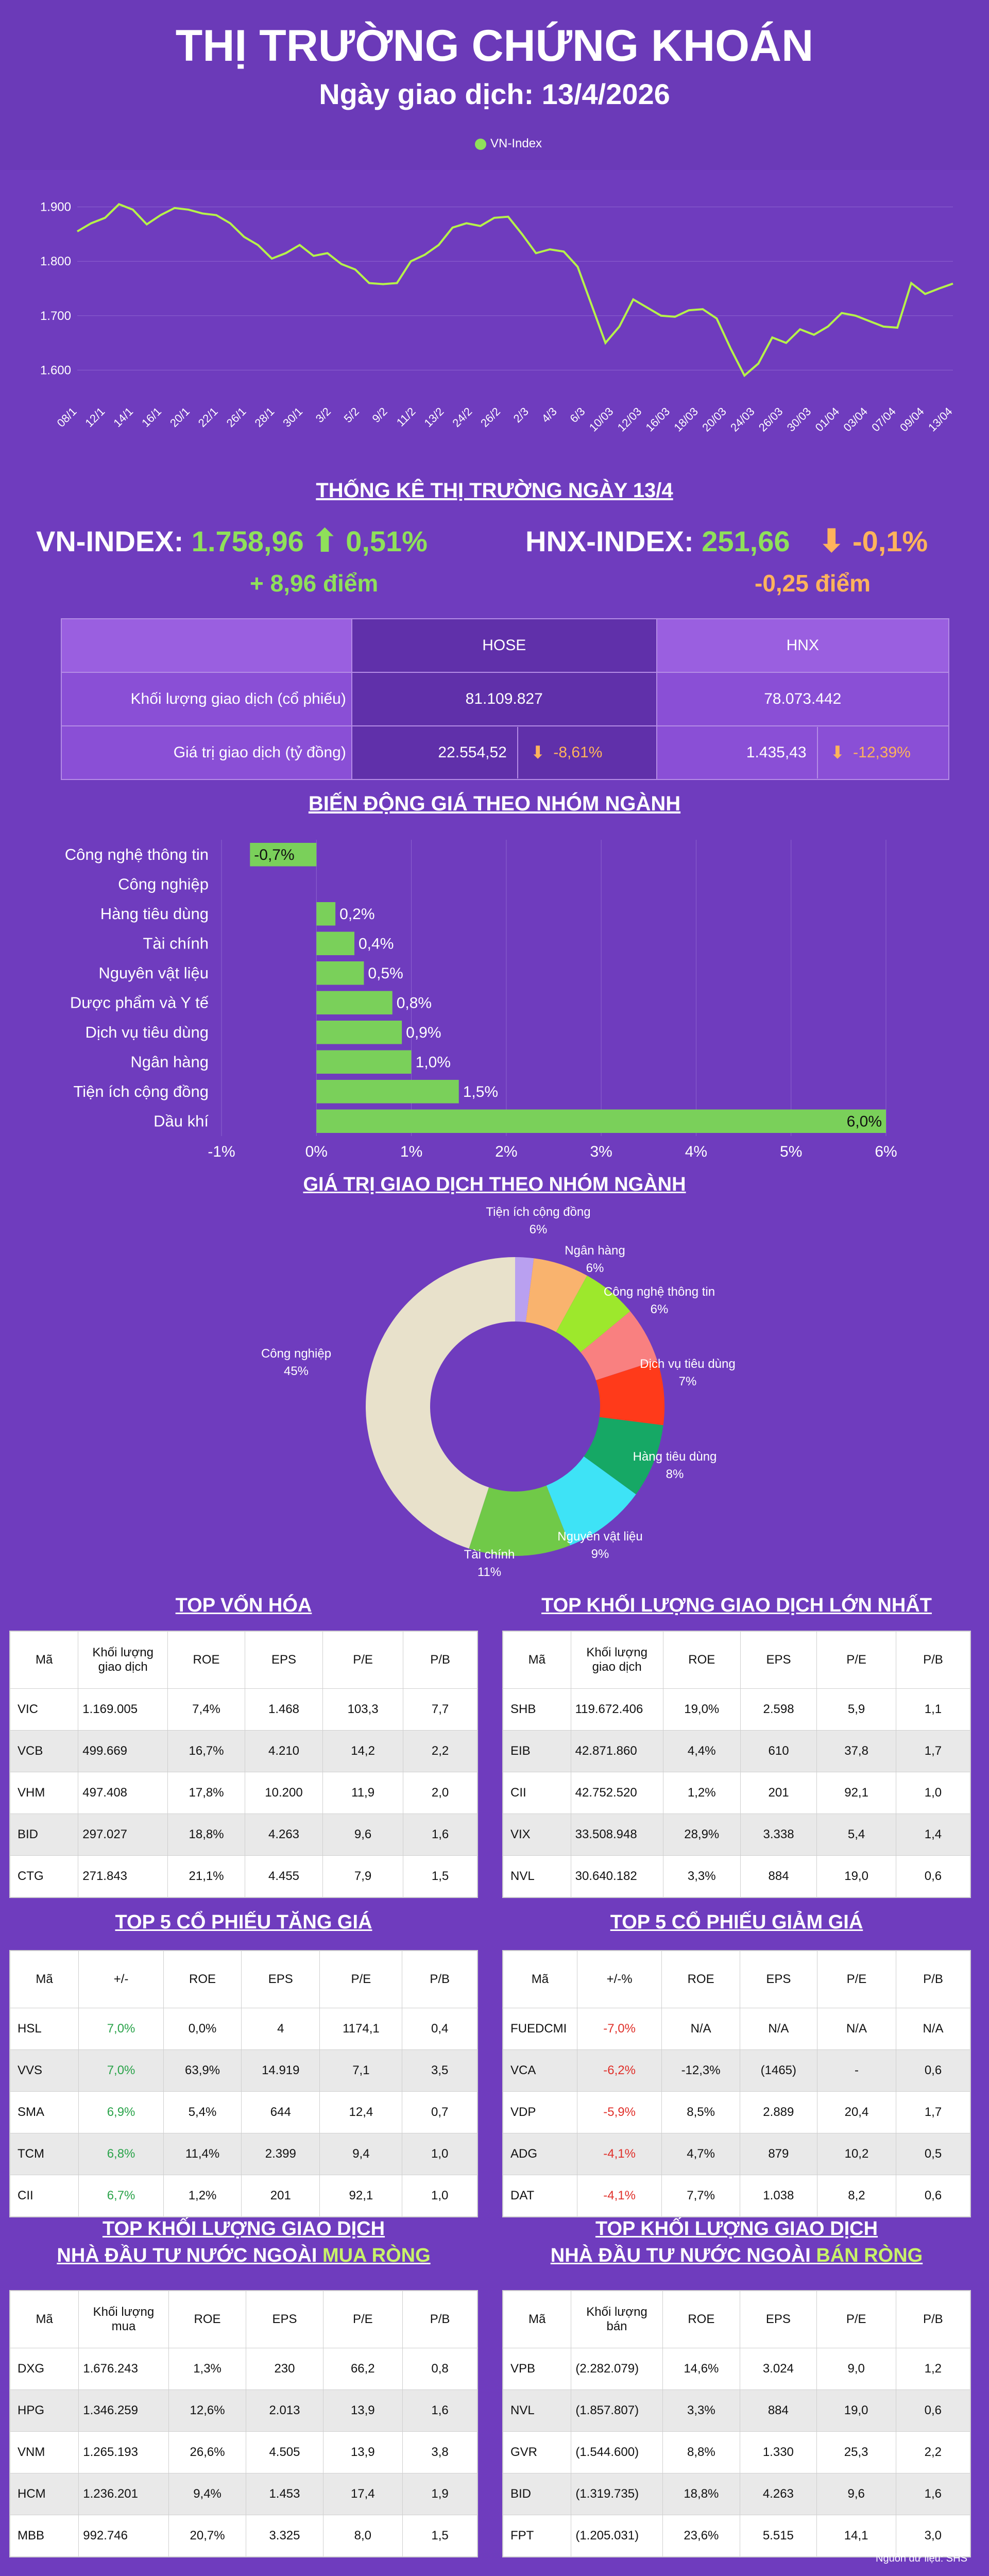  I want to click on column-header: +/-%, so click(619, 1979).